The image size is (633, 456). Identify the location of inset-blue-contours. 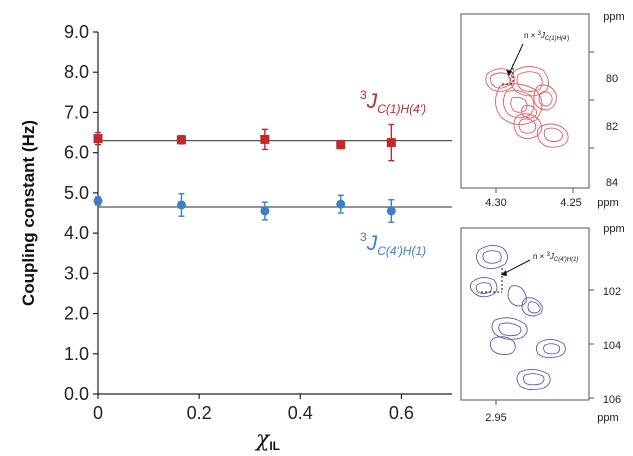
(517, 318).